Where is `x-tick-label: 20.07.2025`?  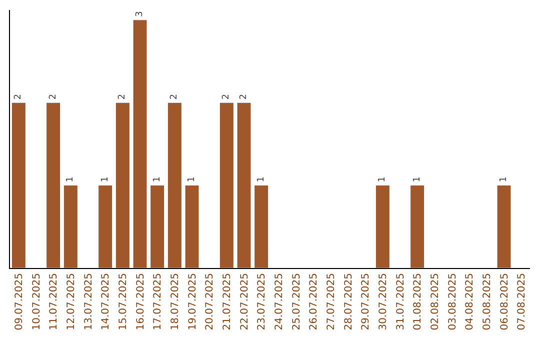
x-tick-label: 20.07.2025 is located at coordinates (210, 301).